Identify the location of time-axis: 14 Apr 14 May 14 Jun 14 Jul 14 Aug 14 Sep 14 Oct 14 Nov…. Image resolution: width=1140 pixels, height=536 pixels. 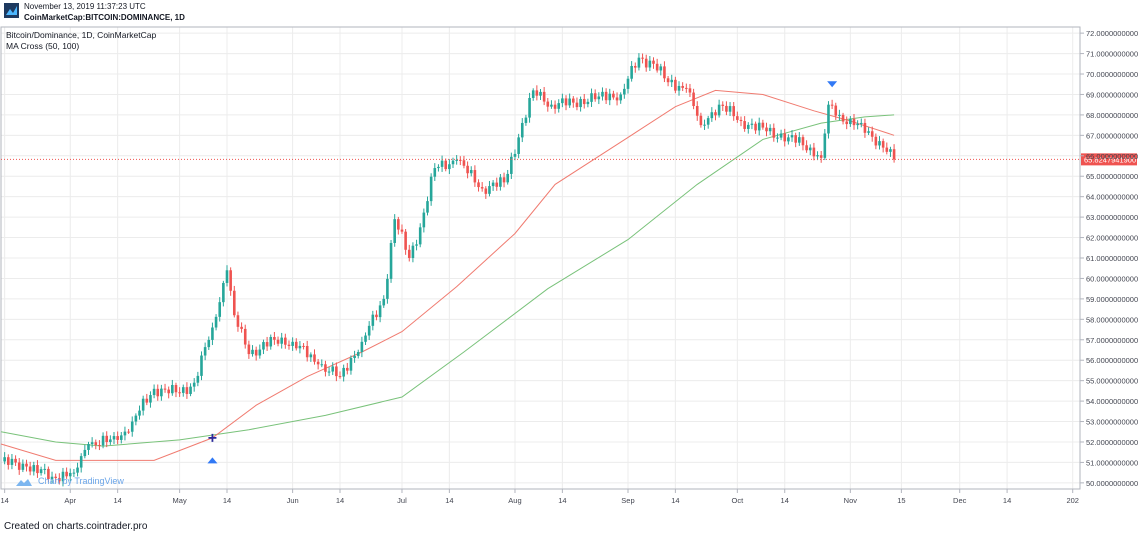
(539, 497).